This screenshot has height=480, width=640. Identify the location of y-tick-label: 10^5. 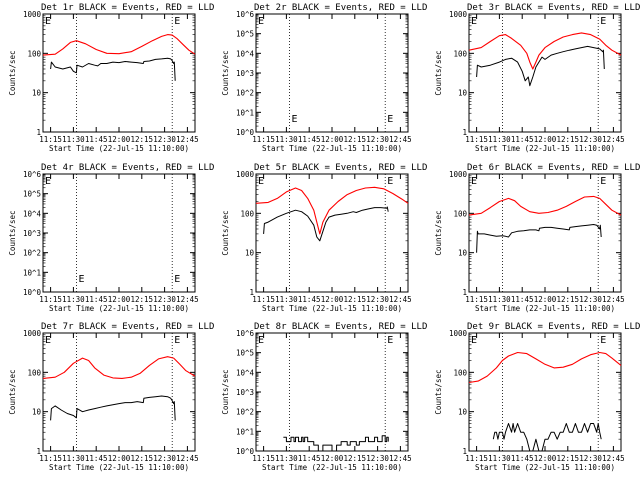
(245, 353).